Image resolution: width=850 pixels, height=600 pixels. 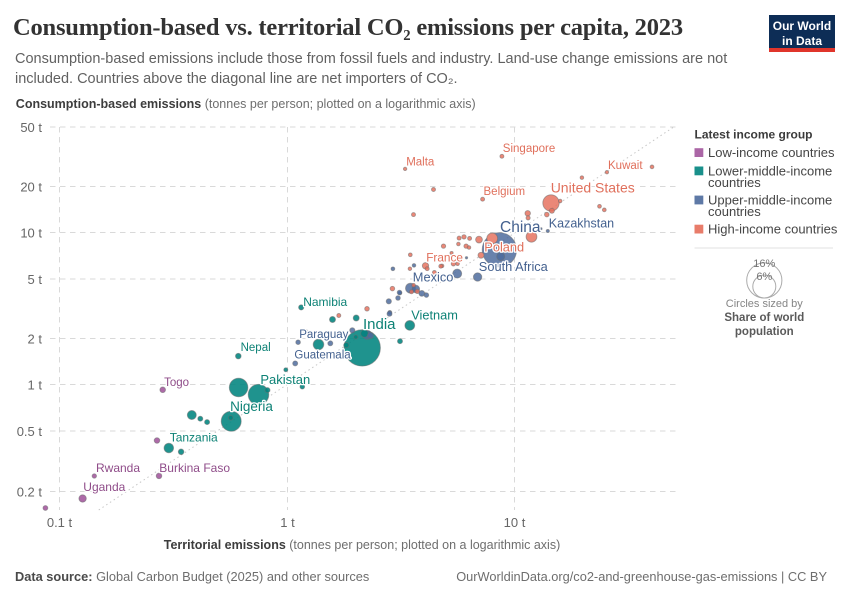 I want to click on svg-text: Singapore, so click(x=529, y=149).